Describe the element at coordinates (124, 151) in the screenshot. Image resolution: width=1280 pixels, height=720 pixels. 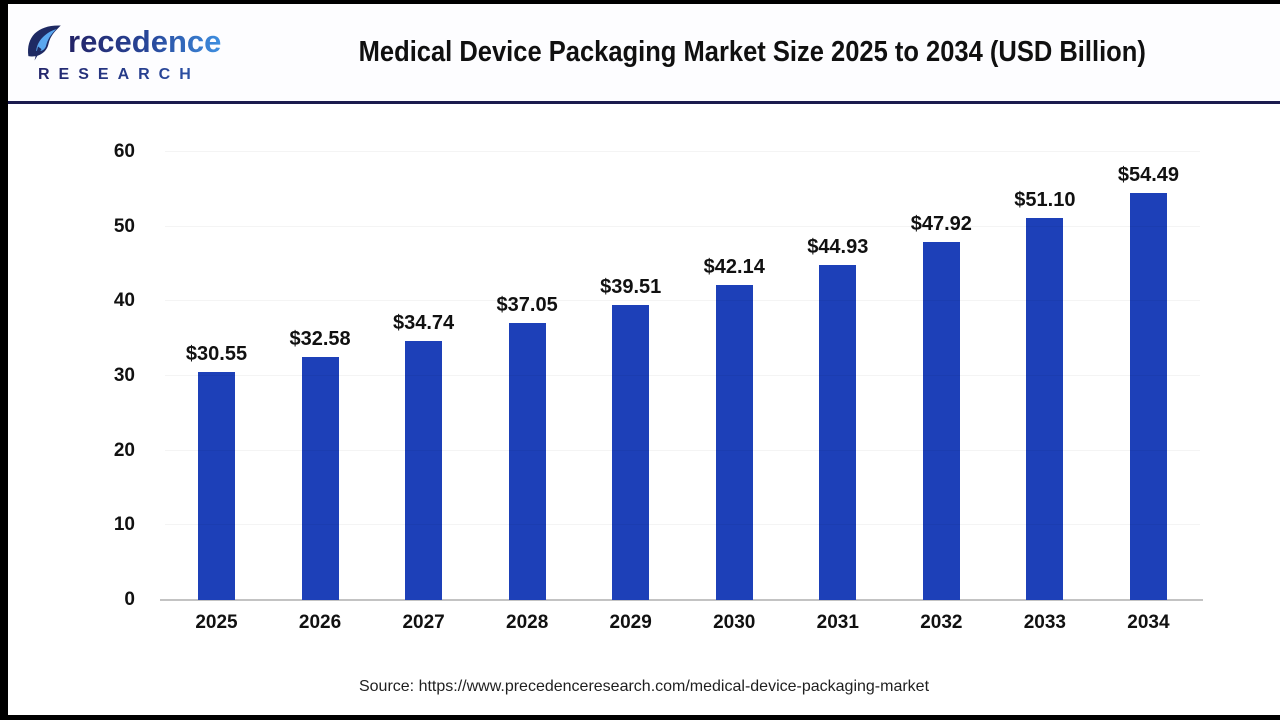
I see `y-axis-tick-label: 60` at that location.